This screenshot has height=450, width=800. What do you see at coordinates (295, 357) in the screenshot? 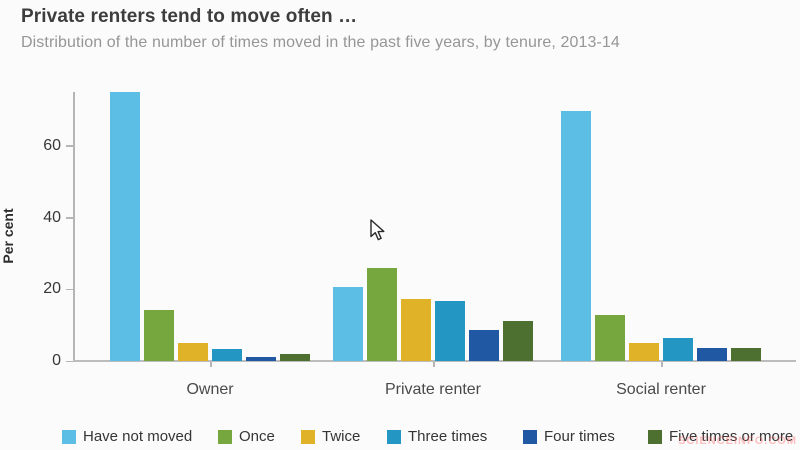
I see `bar-owner-five-times-or-more` at bounding box center [295, 357].